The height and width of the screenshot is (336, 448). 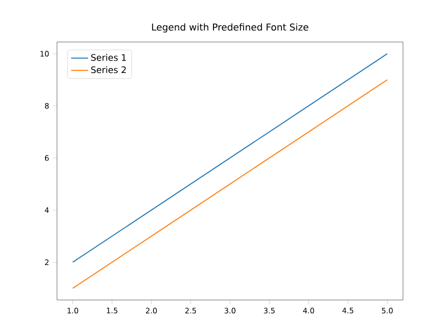 What do you see at coordinates (230, 27) in the screenshot?
I see `chart-title: Legend with Predefined Font Size` at bounding box center [230, 27].